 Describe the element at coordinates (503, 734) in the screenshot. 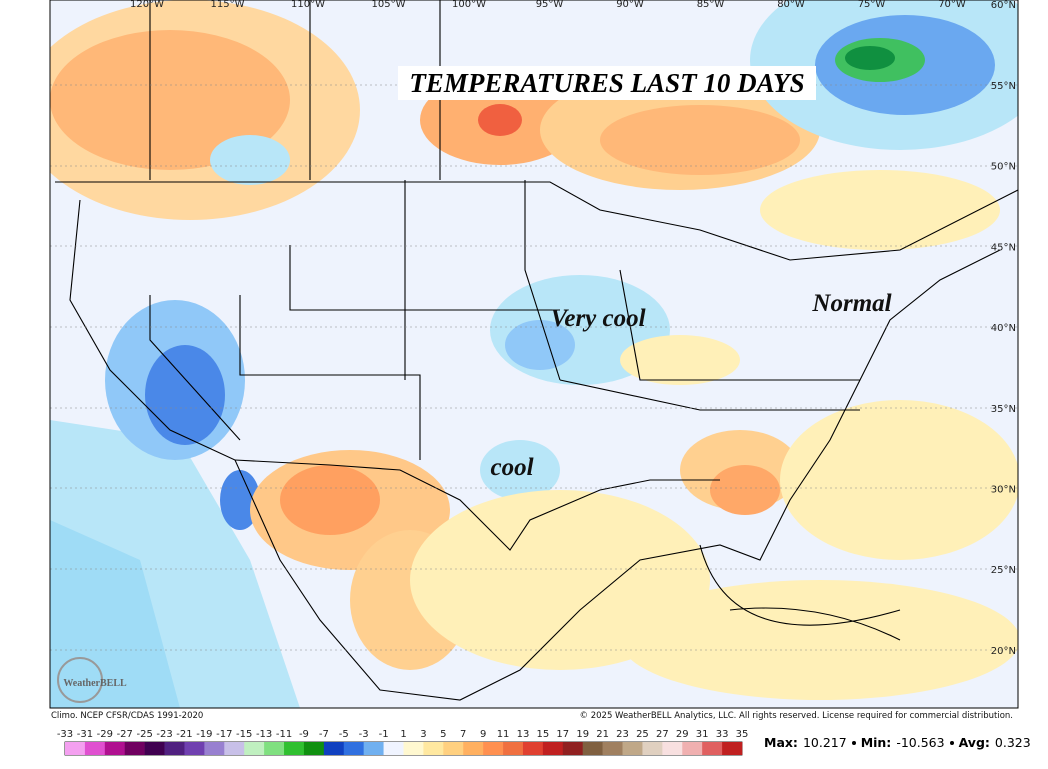

I see `colorbar-label: 11` at that location.